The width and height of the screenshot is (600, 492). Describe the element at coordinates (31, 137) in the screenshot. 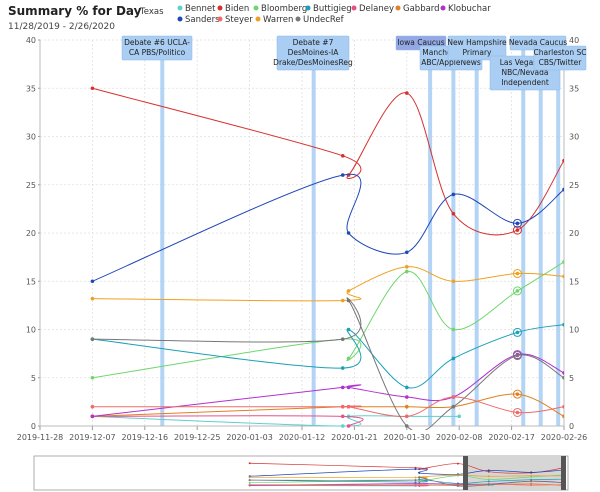

I see `y-tick-label-left: 30` at that location.